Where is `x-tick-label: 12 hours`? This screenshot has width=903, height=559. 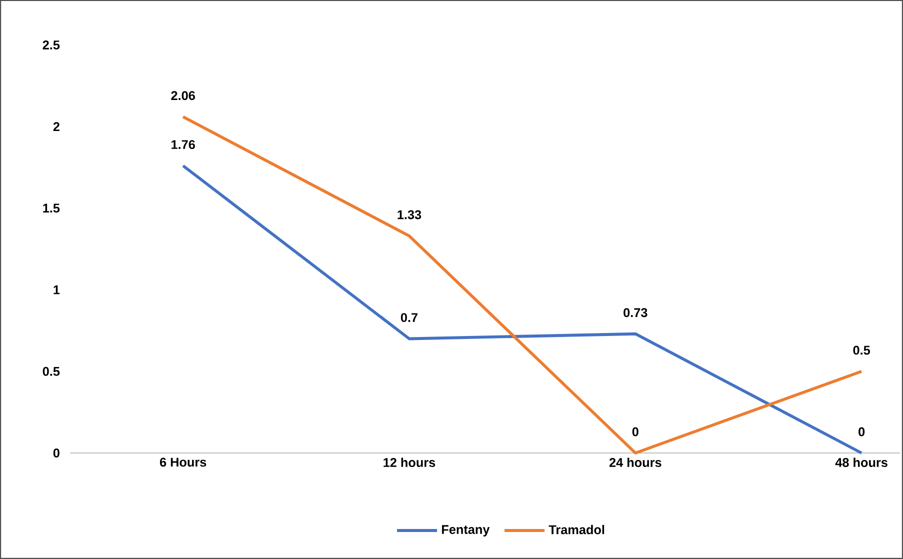 x-tick-label: 12 hours is located at coordinates (410, 462).